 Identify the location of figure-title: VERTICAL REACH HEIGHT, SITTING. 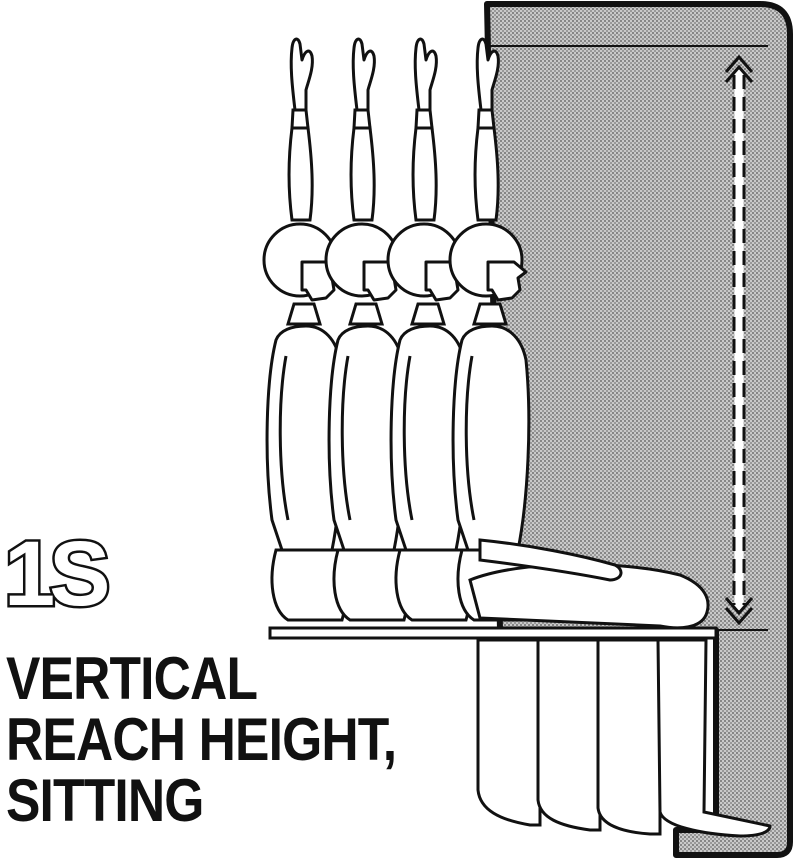
(201, 739).